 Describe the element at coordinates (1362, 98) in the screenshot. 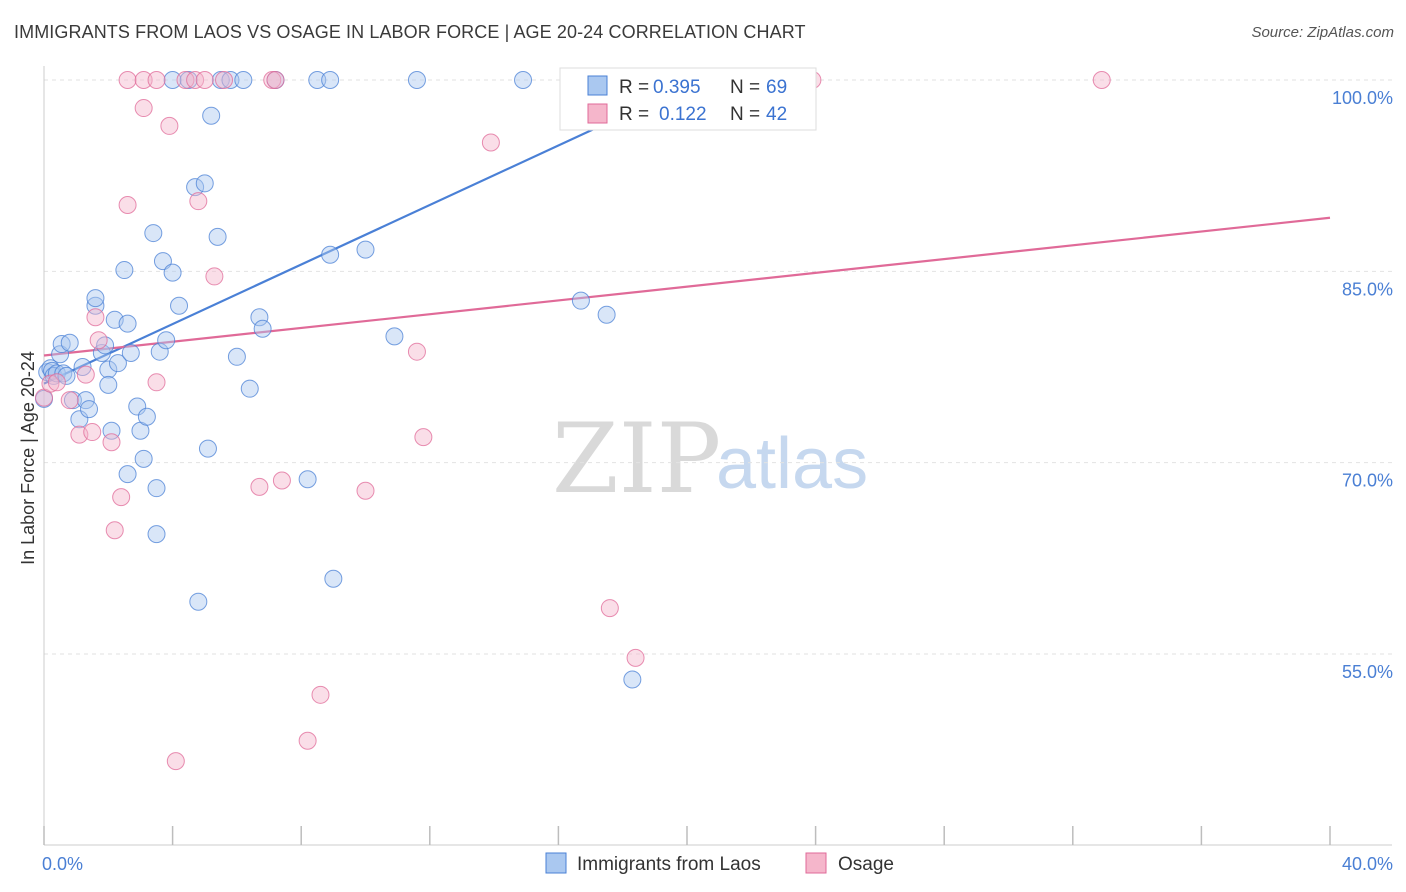

I see `y-tick-label: 100.0%` at that location.